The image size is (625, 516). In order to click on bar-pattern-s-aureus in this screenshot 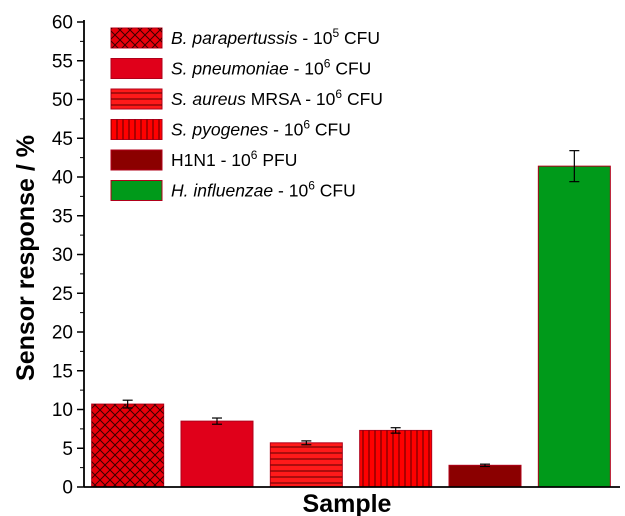, I will do `click(306, 464)`.